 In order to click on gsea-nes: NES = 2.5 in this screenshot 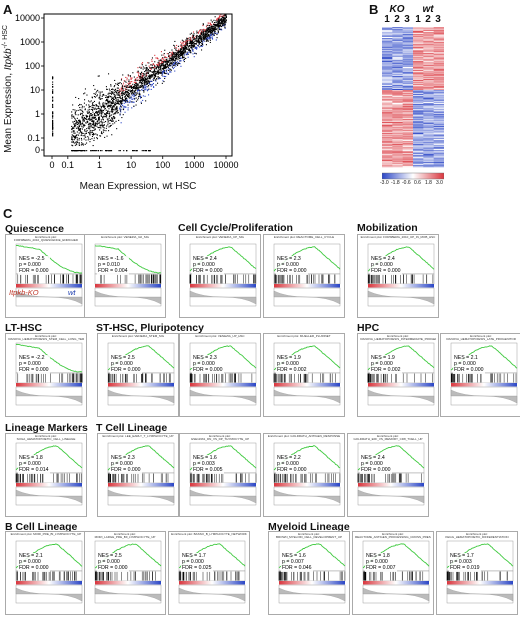, I will do `click(123, 358)`.